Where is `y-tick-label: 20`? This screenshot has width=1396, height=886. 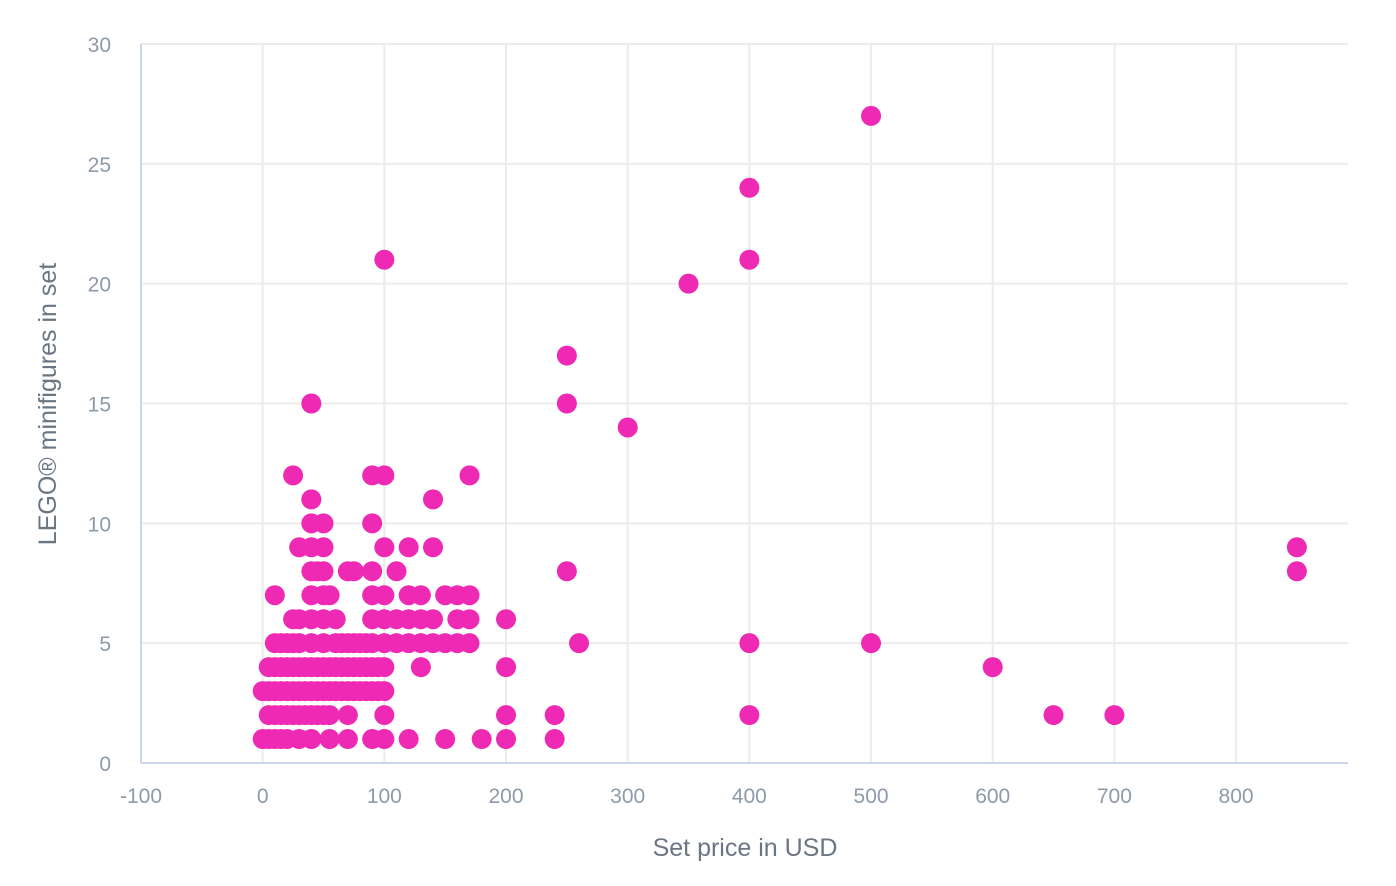
y-tick-label: 20 is located at coordinates (99, 285).